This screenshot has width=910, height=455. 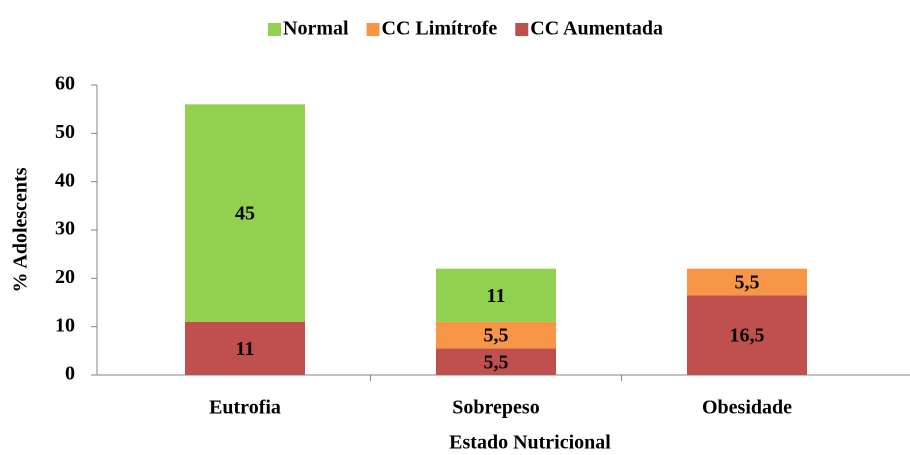 I want to click on x-tick-label: Sobrepeso, so click(x=495, y=408).